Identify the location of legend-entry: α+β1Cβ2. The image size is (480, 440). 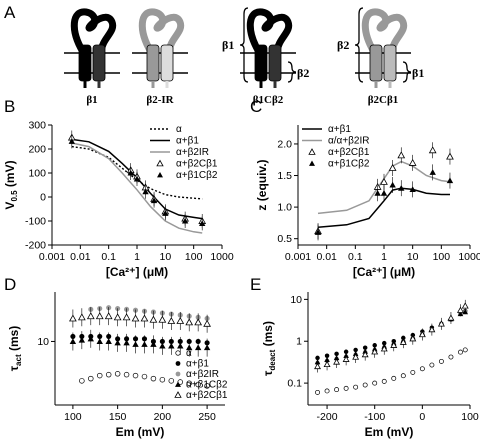
(349, 164).